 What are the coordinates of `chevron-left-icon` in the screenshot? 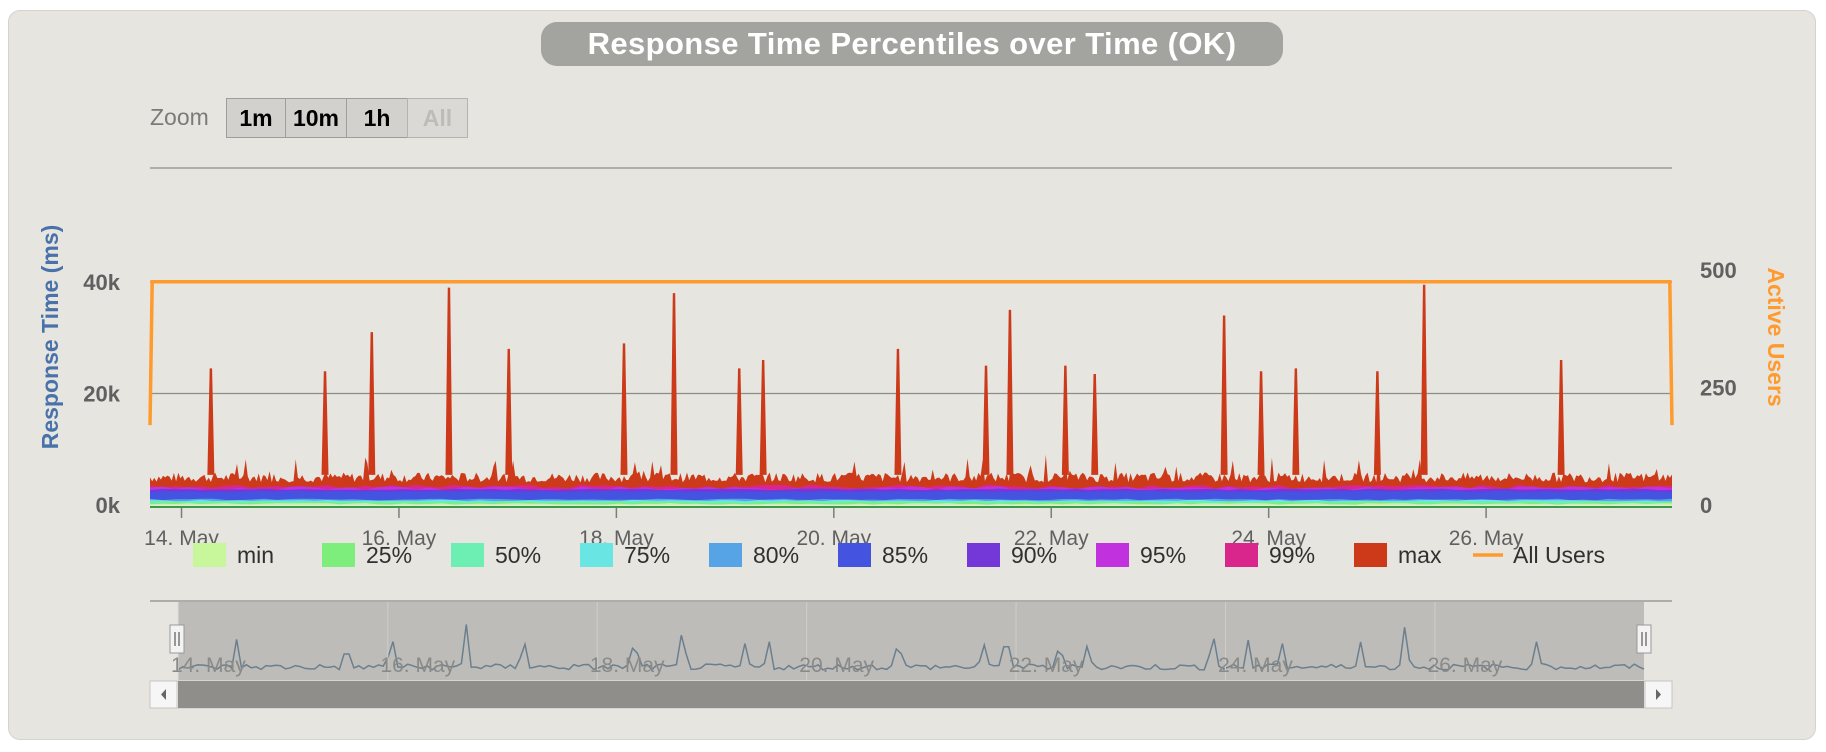 It's located at (163, 694).